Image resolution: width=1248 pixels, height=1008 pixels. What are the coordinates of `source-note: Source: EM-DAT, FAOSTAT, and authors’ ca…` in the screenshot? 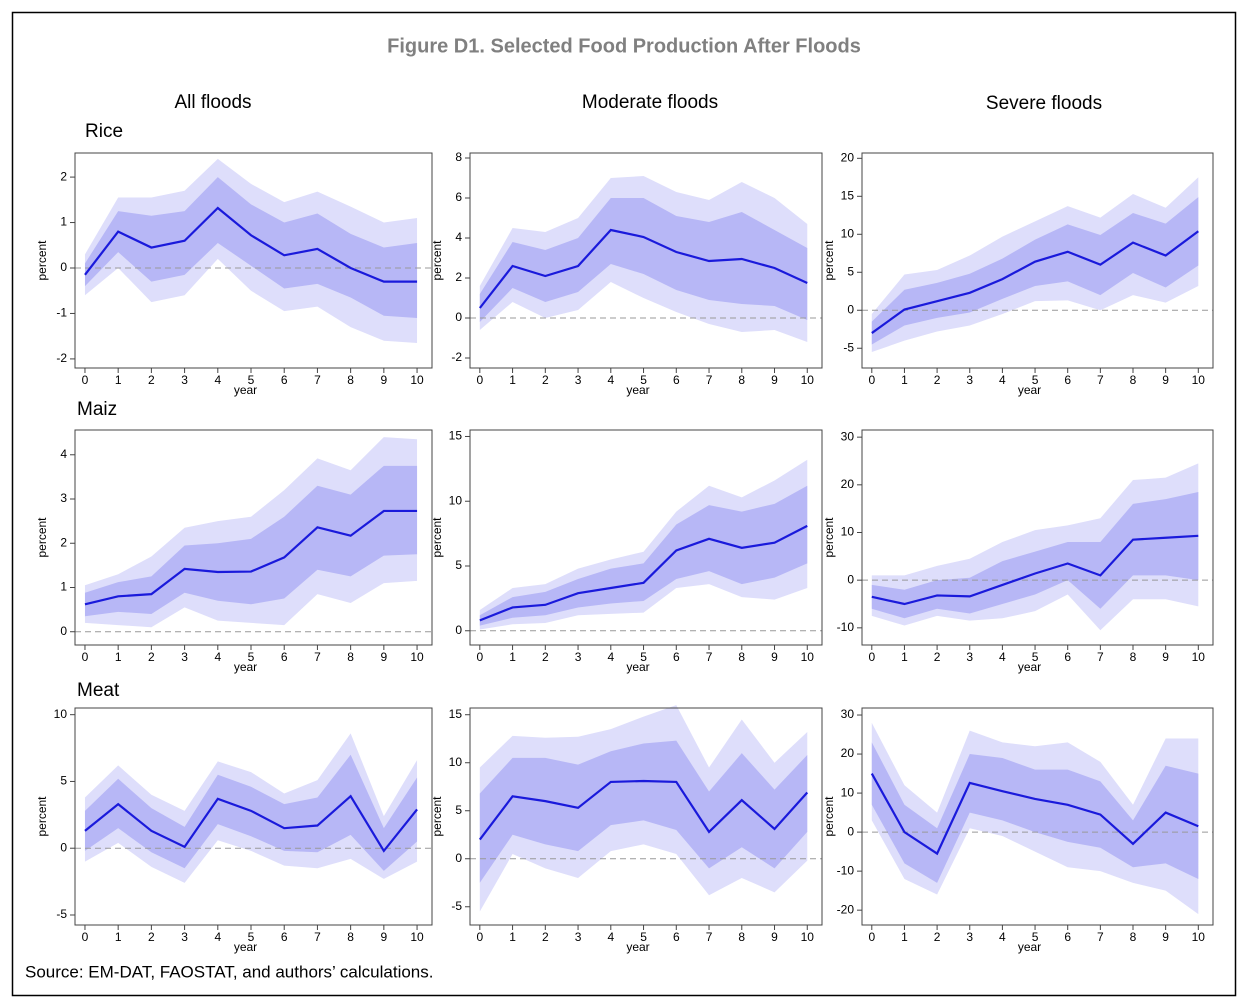 It's located at (229, 971).